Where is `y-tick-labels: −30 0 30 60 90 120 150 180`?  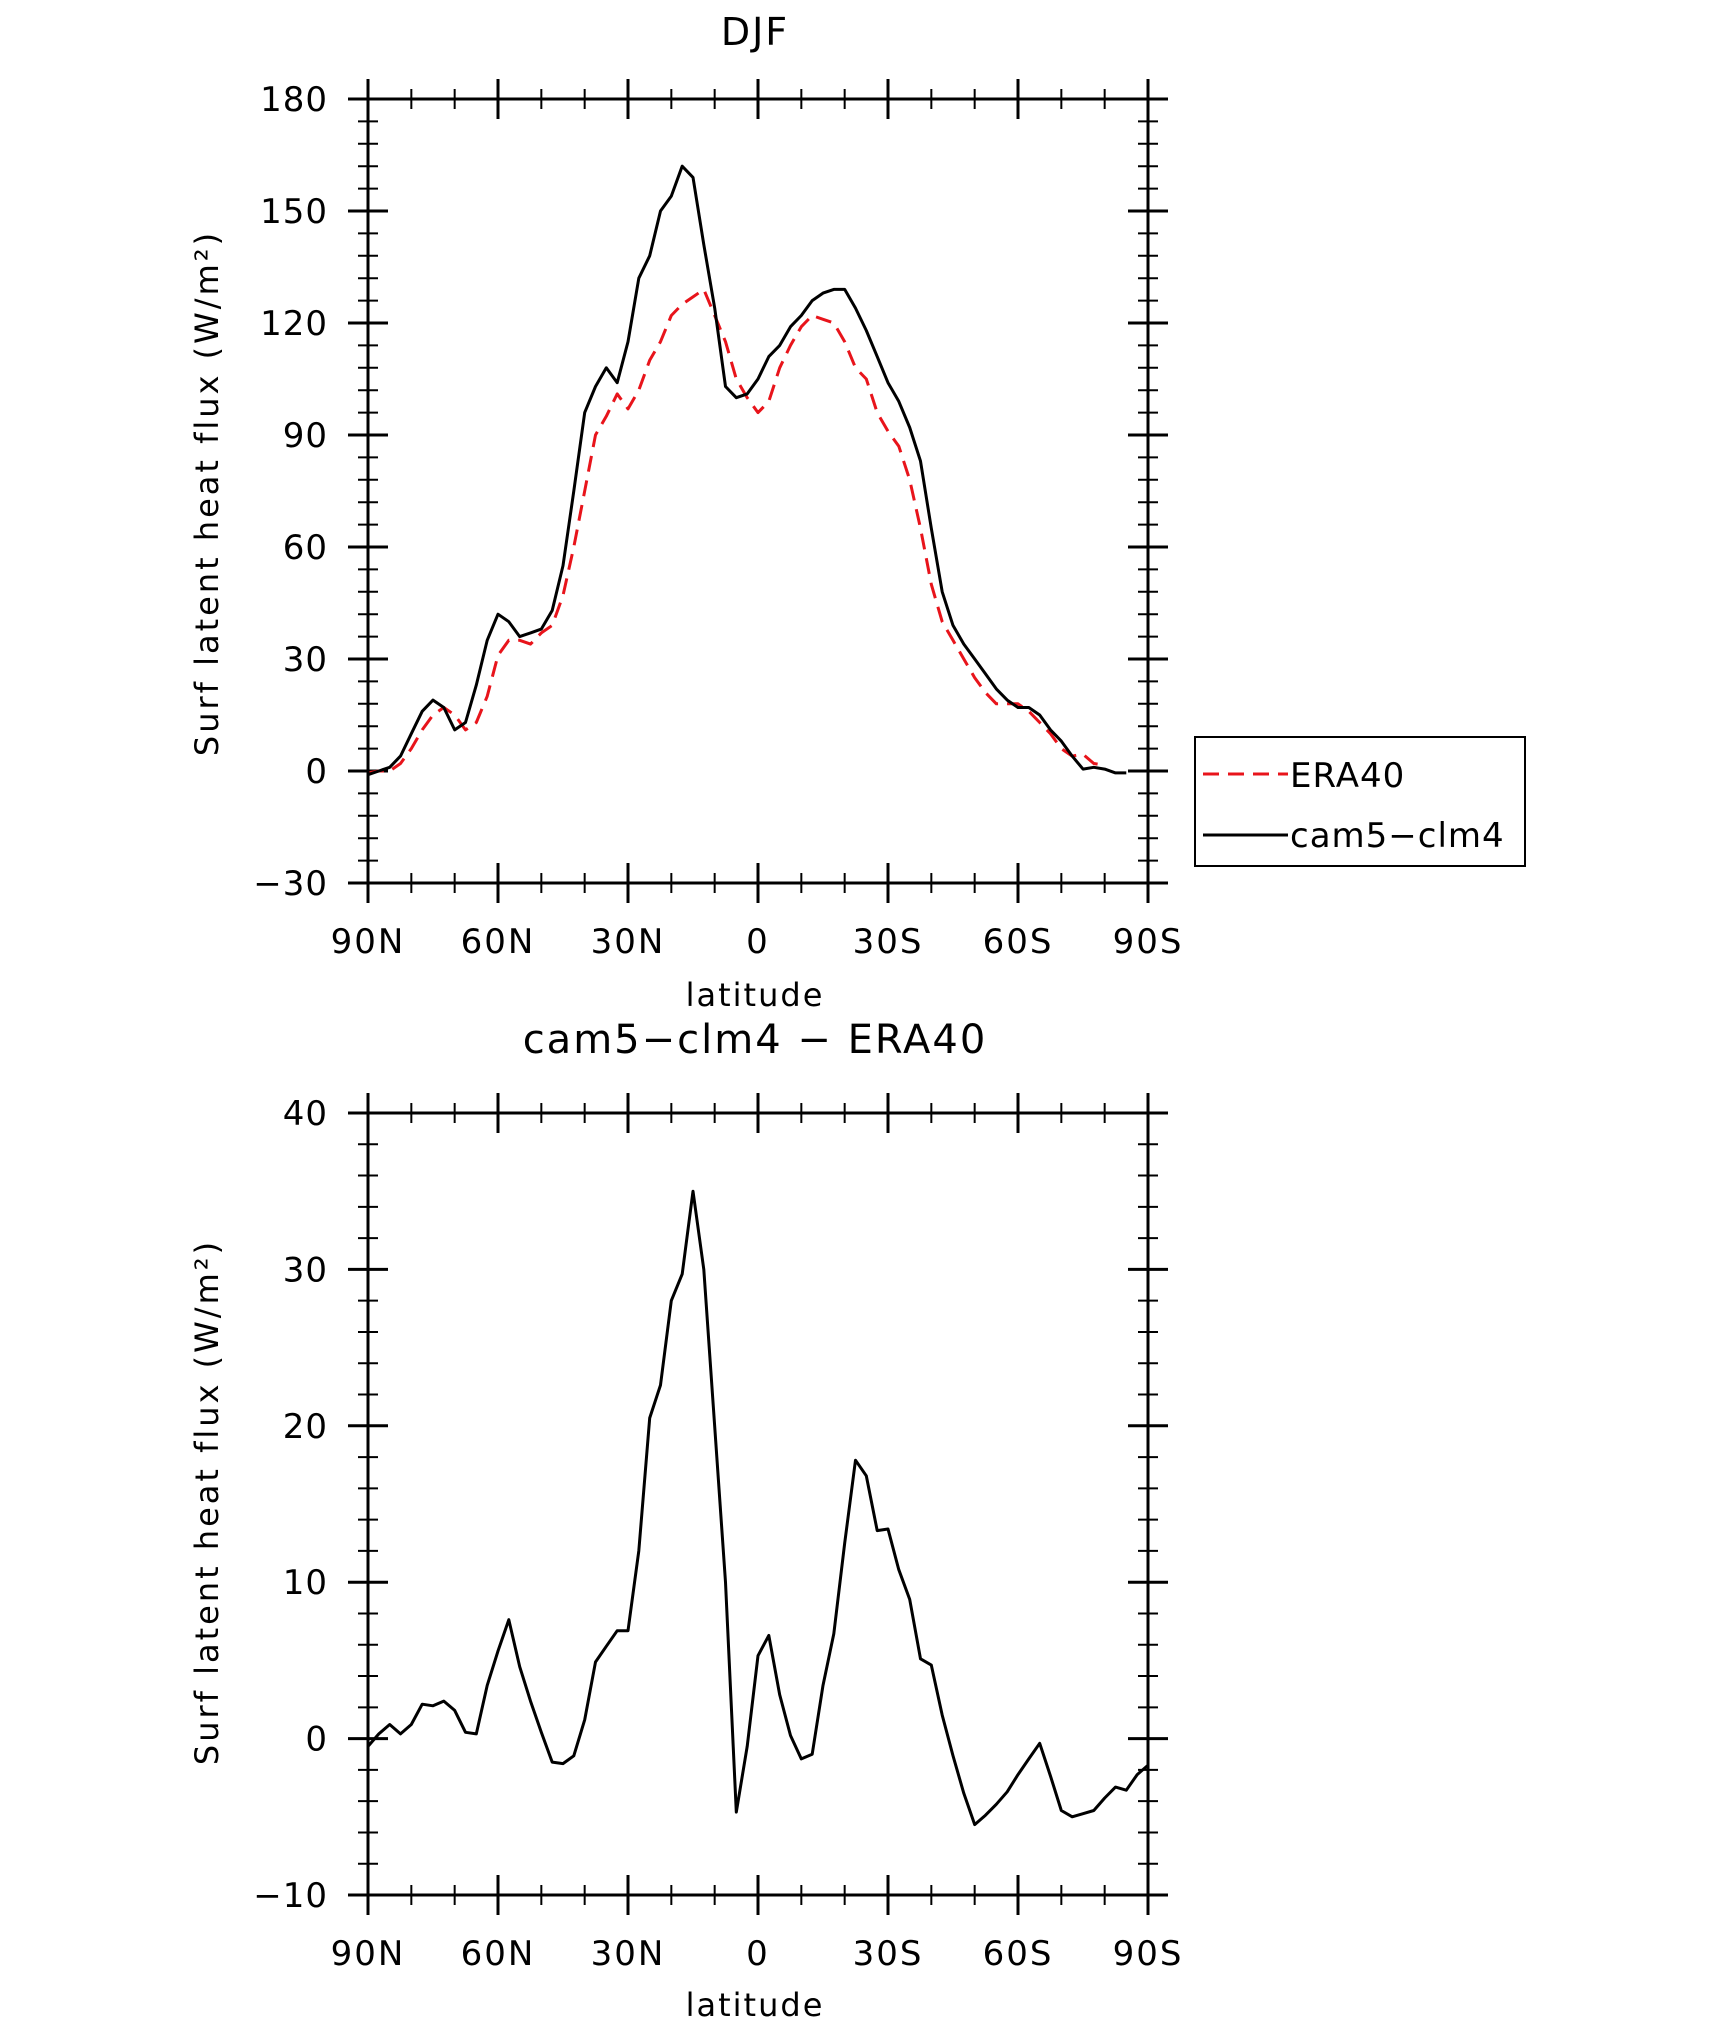 y-tick-labels: −30 0 30 60 90 120 150 180 is located at coordinates (290, 492).